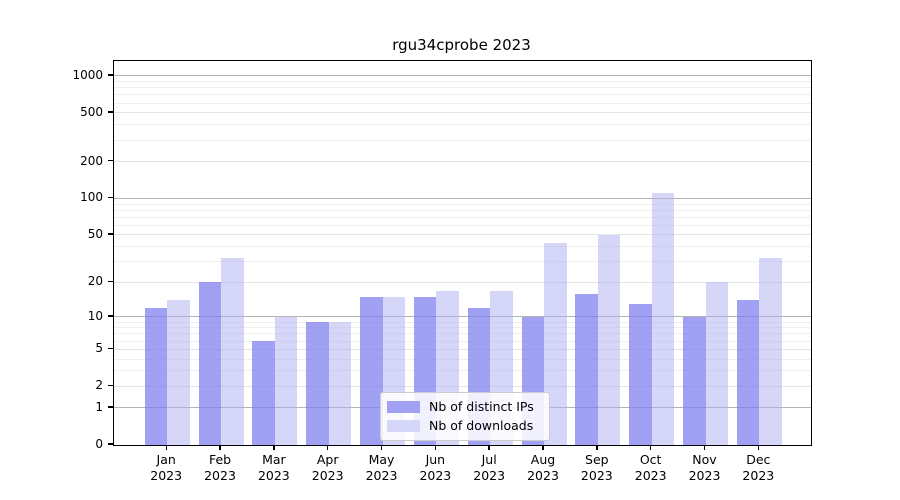 This screenshot has width=900, height=500. Describe the element at coordinates (274, 448) in the screenshot. I see `x-tick-mar` at that location.